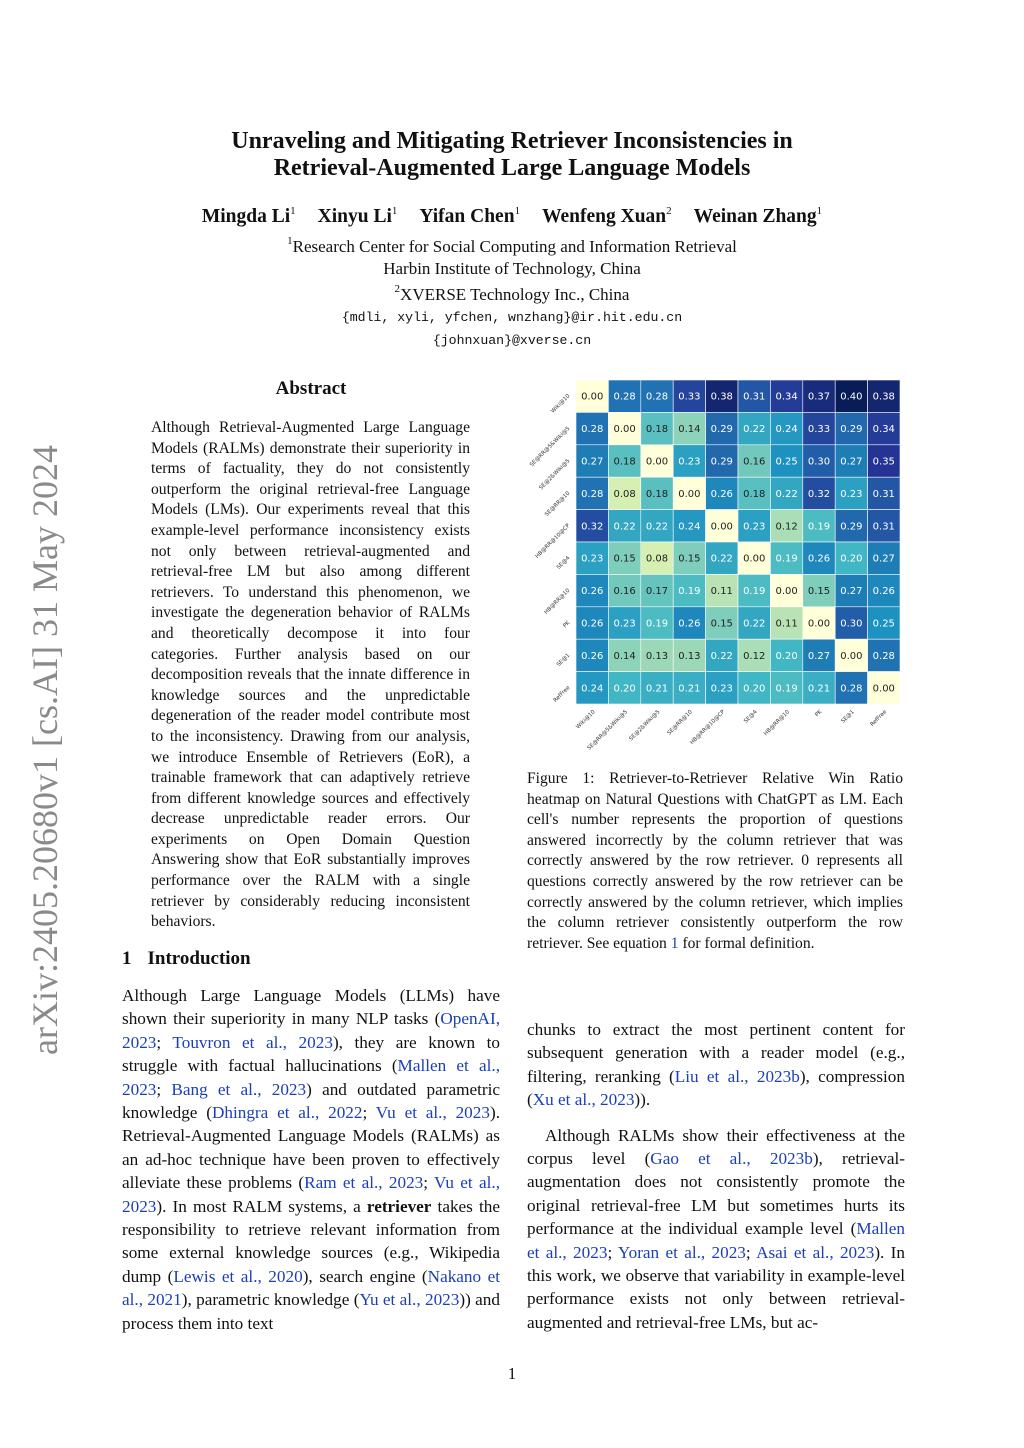 This screenshot has width=1024, height=1448. I want to click on affiliation-mark: 1, so click(394, 211).